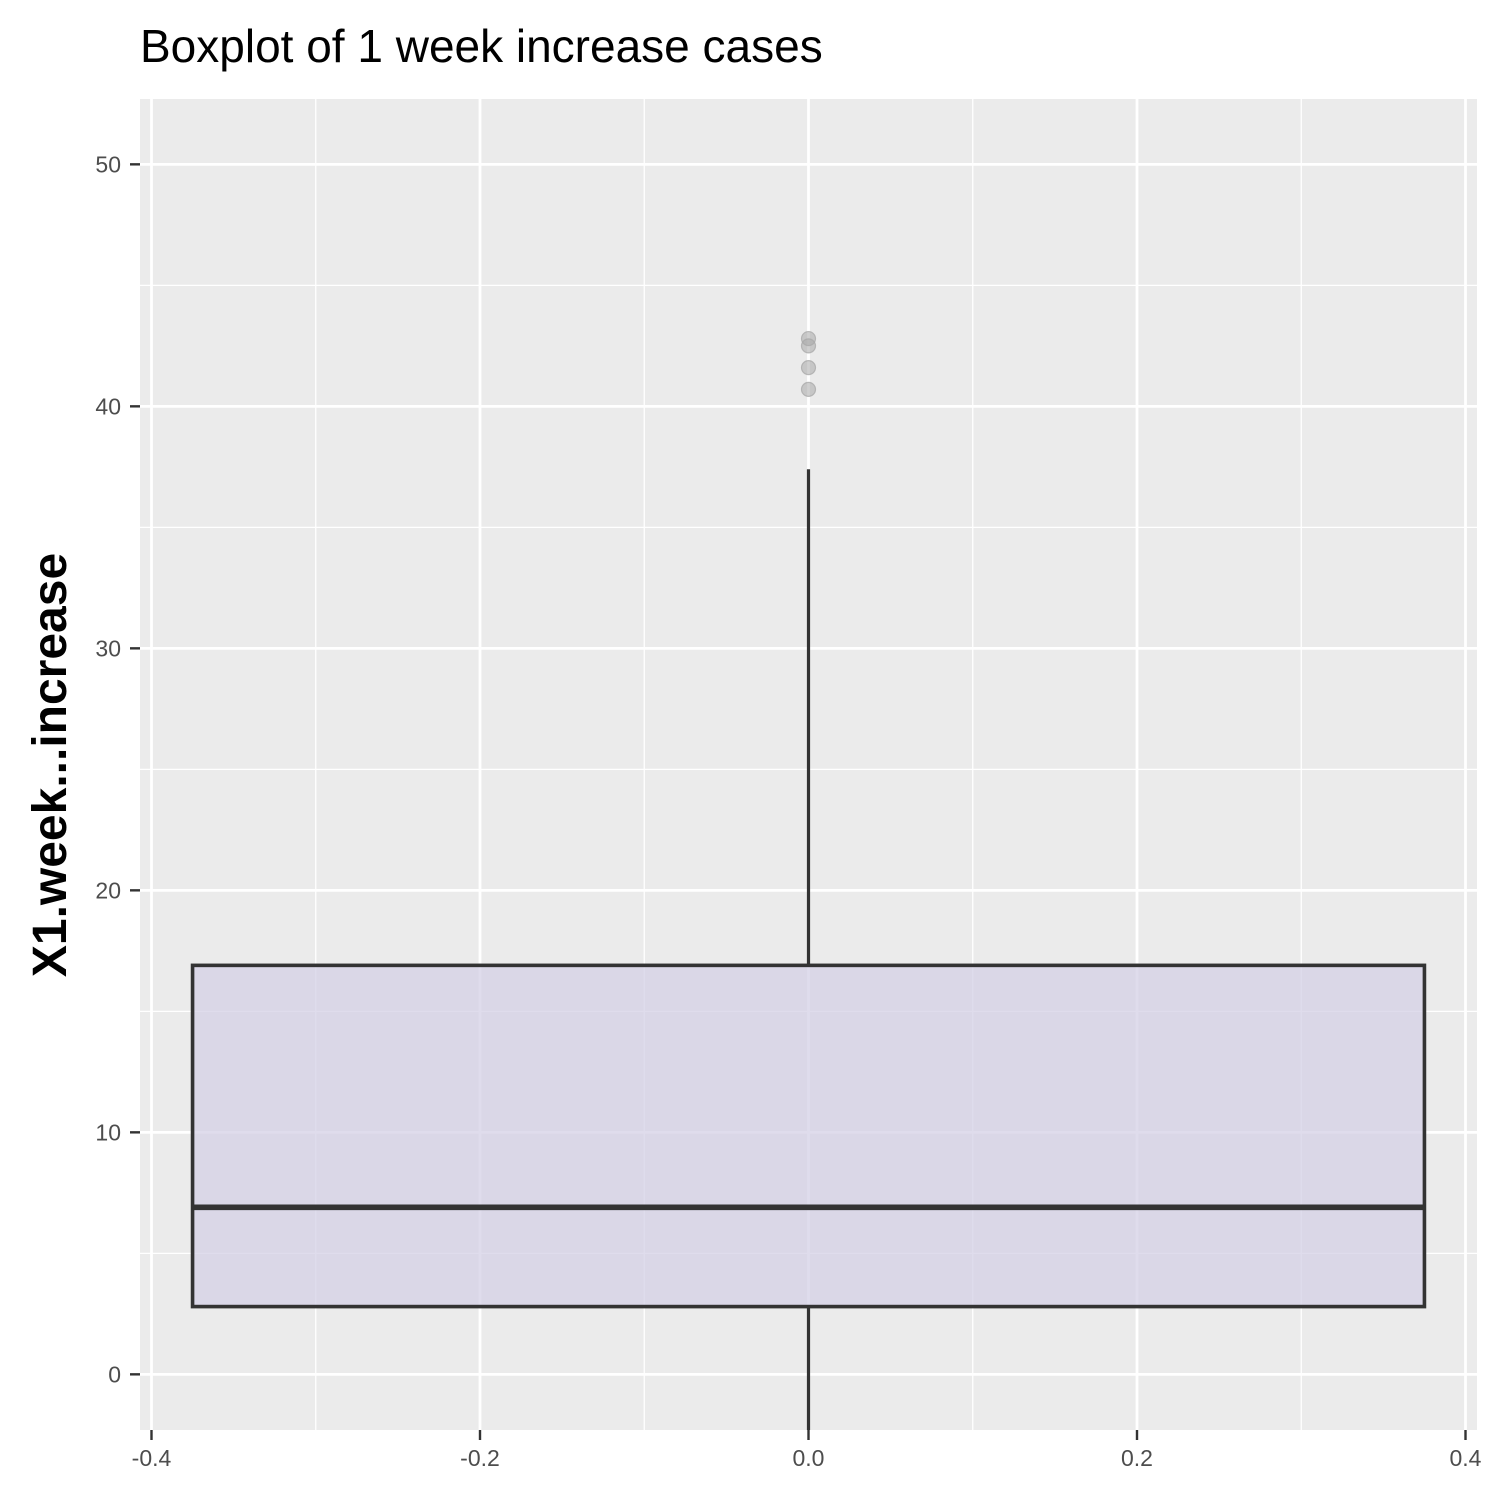 The image size is (1500, 1500). I want to click on y-tick-label: 20, so click(108, 890).